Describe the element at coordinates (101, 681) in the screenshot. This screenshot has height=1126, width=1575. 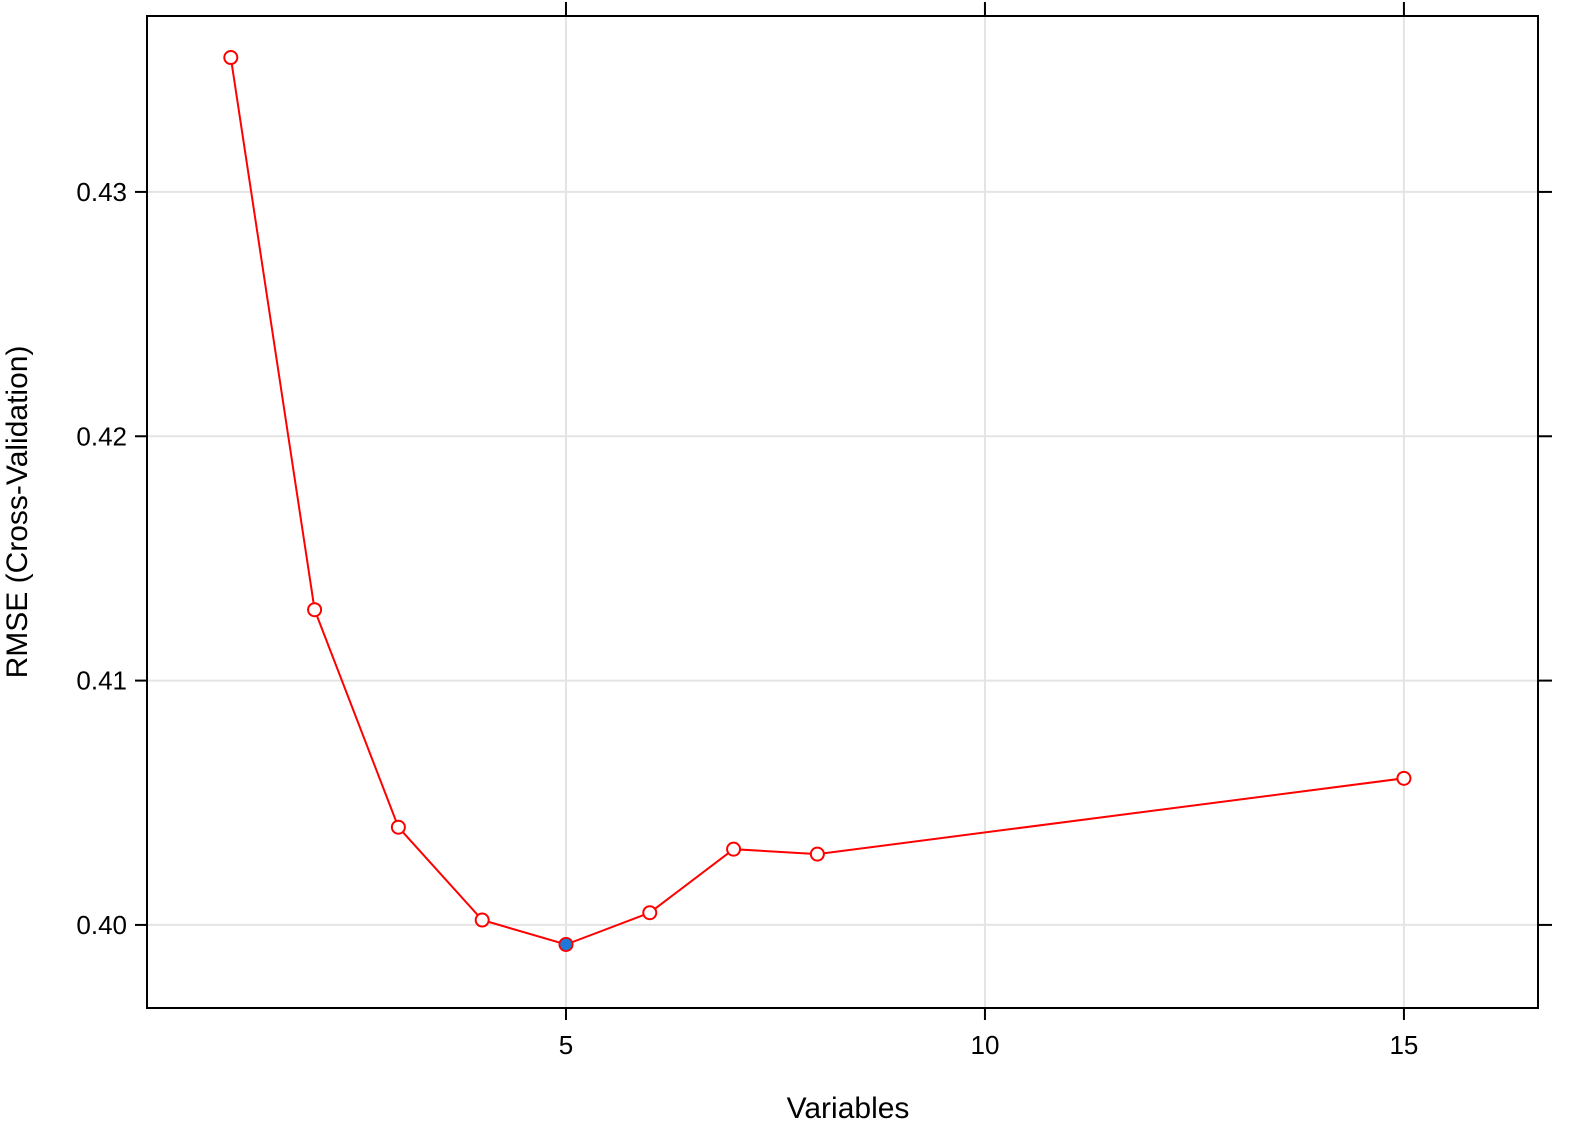
I see `y-tick-label: 0.41` at that location.